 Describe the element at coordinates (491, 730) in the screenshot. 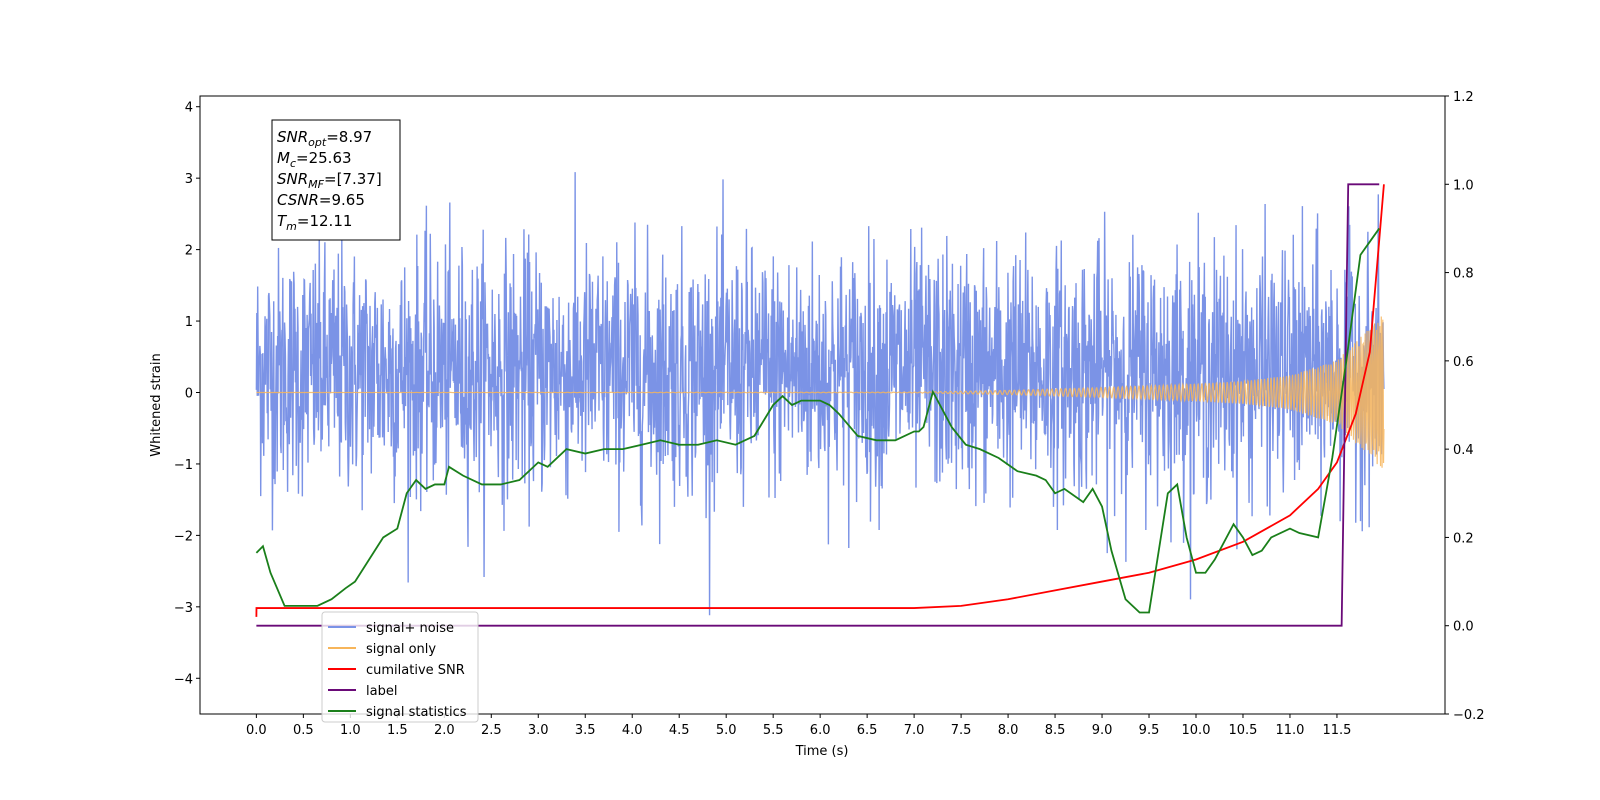

I see `x-tick-label: 2.5` at that location.